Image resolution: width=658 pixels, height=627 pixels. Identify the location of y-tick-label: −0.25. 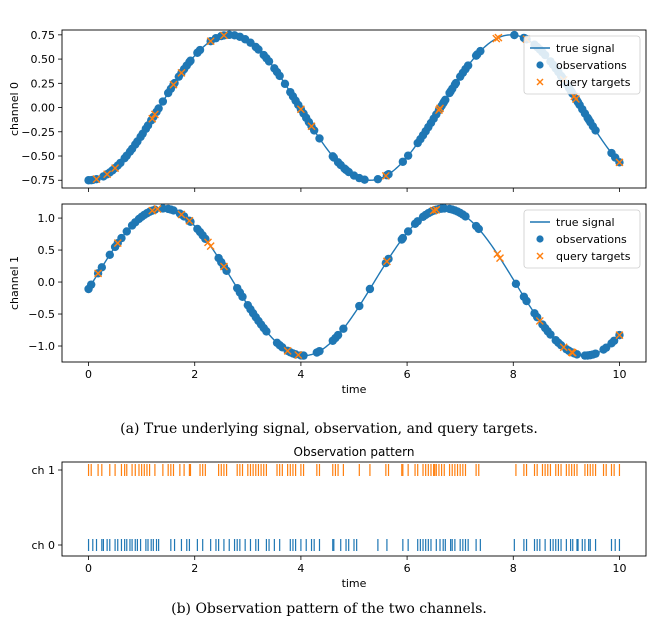
(38, 132).